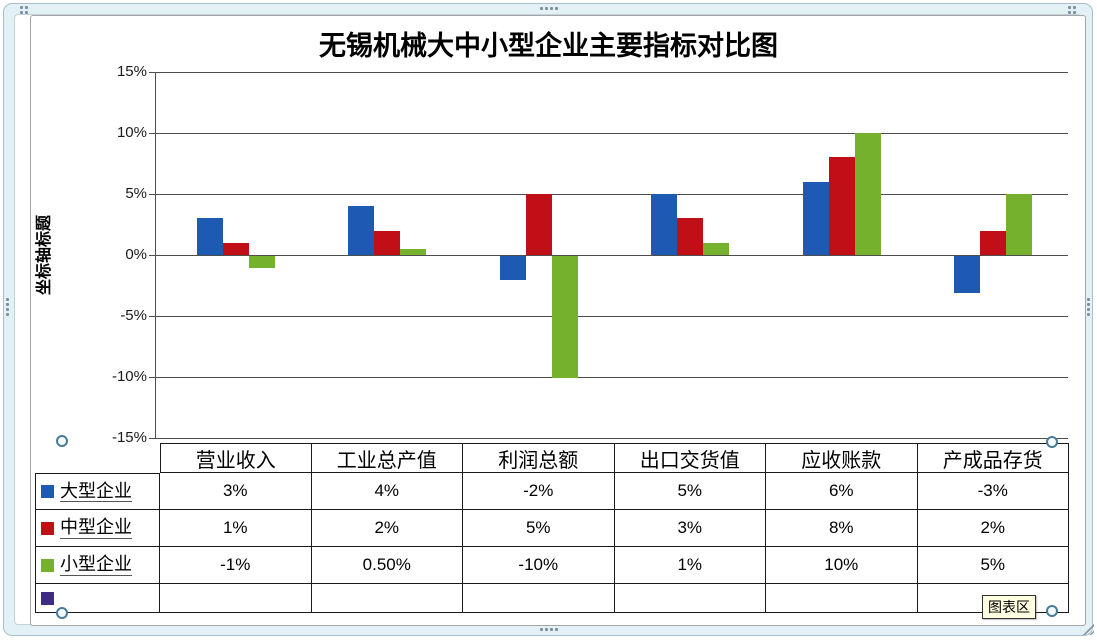  Describe the element at coordinates (97, 458) in the screenshot. I see `table-corner-cell` at that location.